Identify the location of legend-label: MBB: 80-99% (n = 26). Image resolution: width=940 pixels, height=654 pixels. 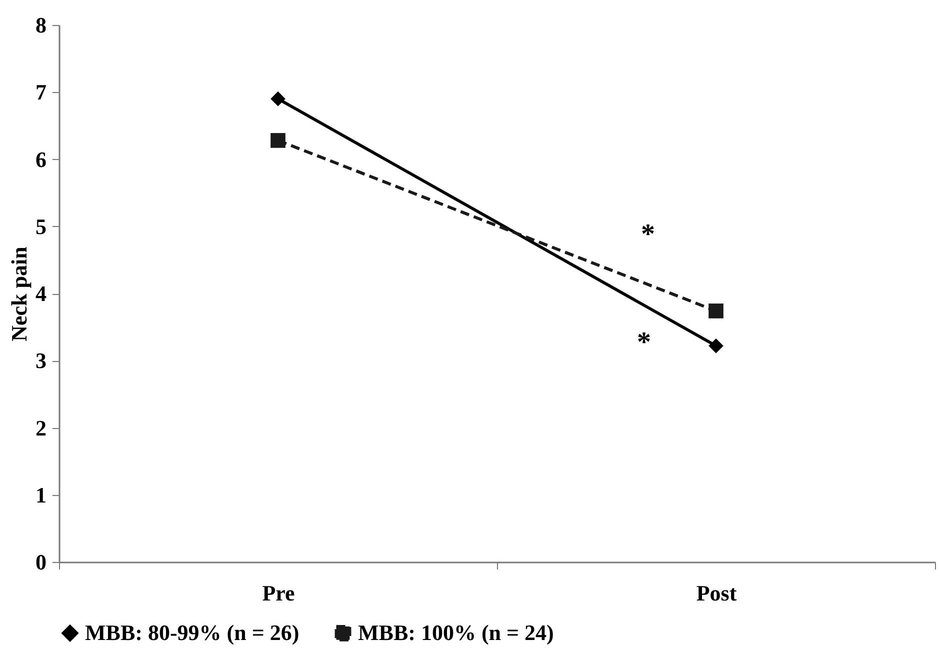
(192, 633).